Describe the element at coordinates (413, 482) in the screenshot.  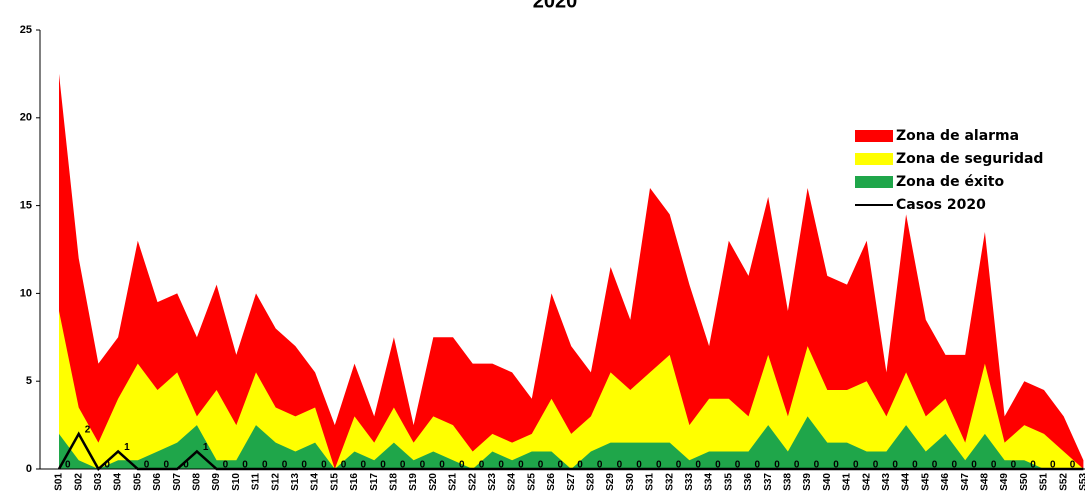
I see `x-tick-label: S19` at that location.